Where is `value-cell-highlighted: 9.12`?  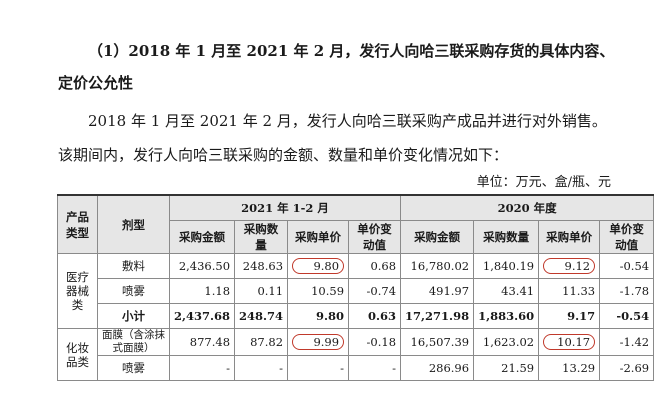
value-cell-highlighted: 9.12 is located at coordinates (569, 266).